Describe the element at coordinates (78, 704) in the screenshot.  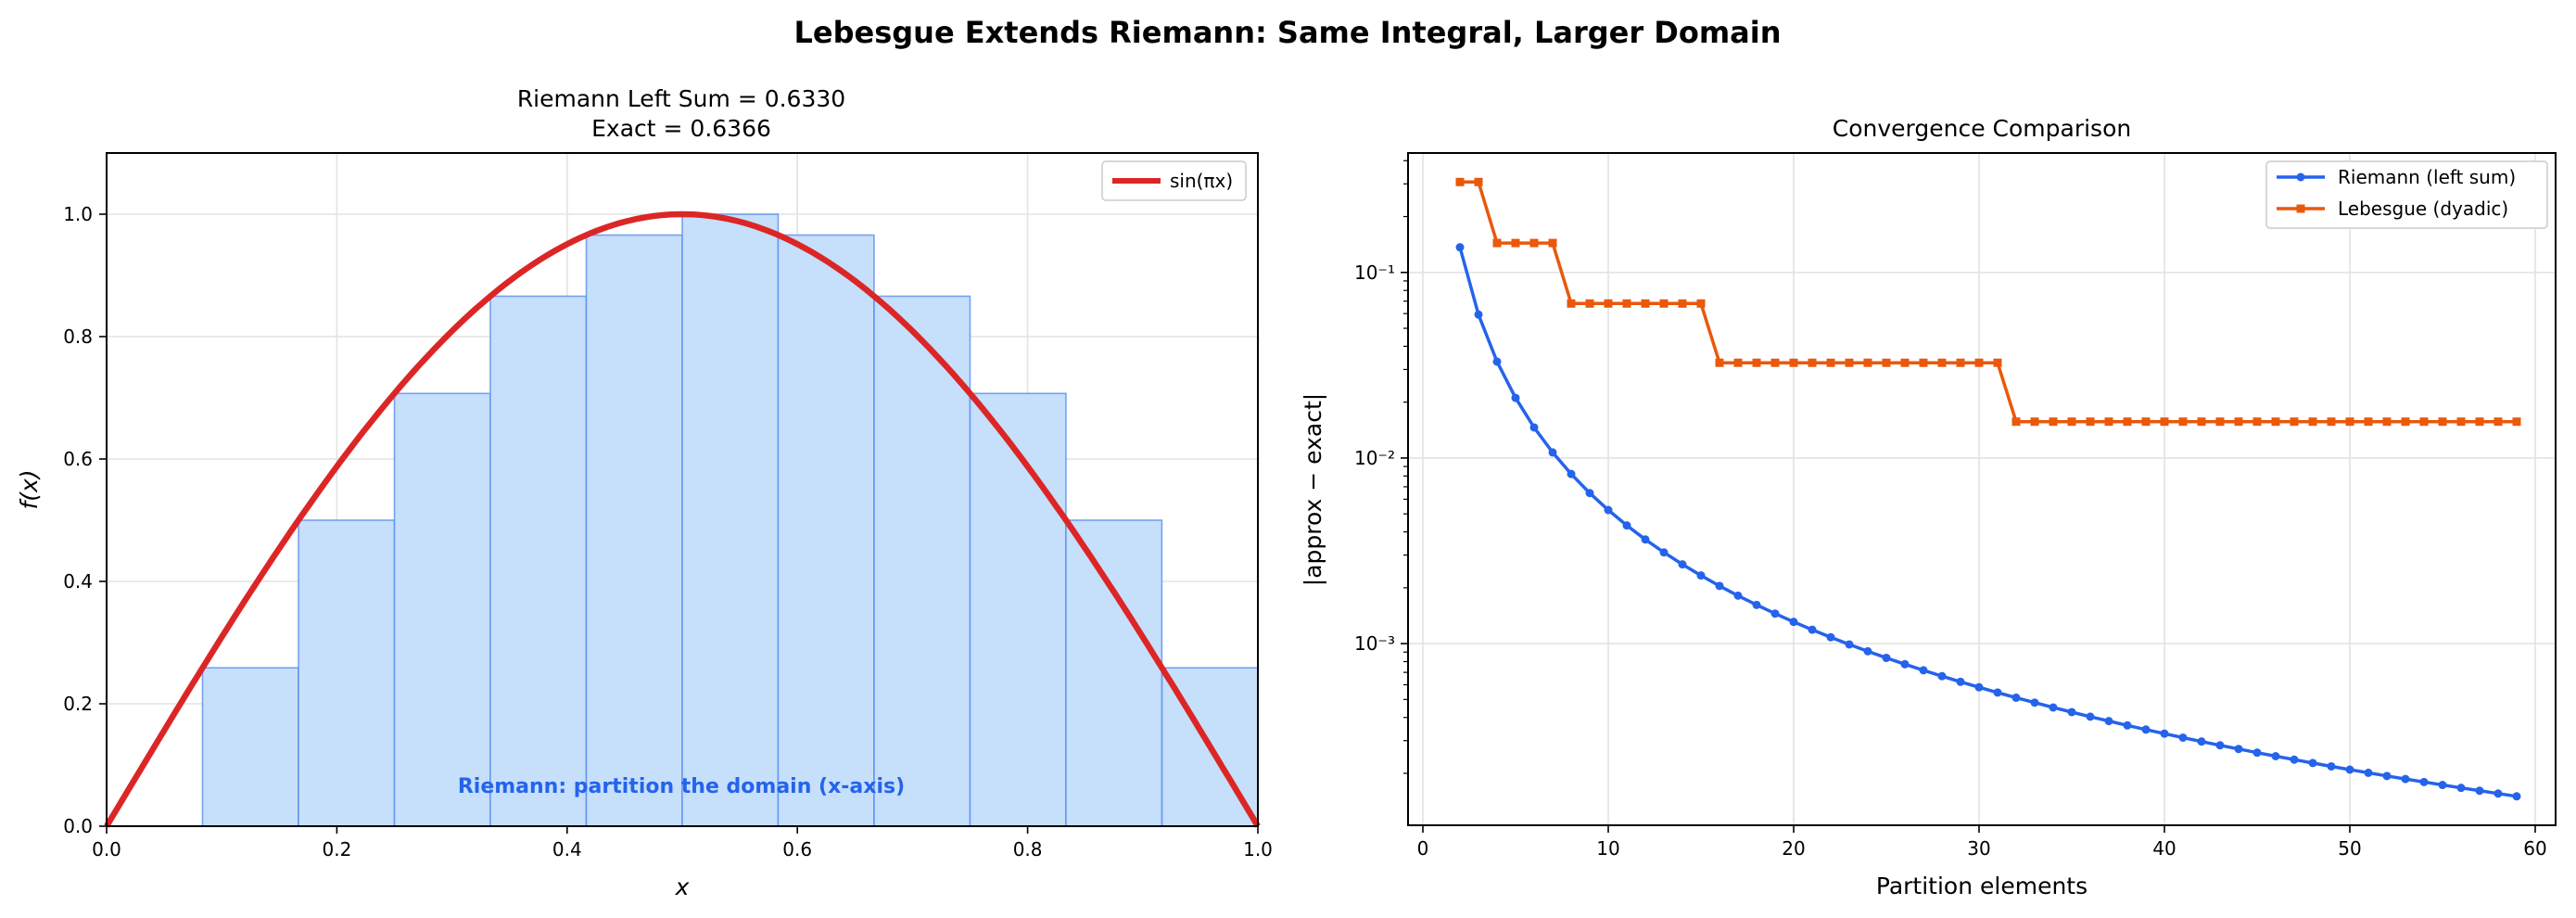
I see `left-y-tick-label: 0.2` at that location.